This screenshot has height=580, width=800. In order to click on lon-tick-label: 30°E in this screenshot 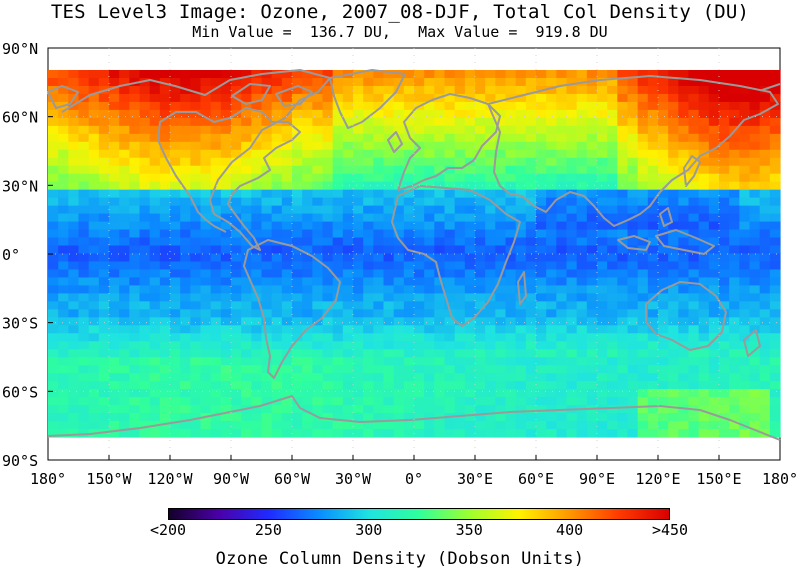, I will do `click(475, 479)`.